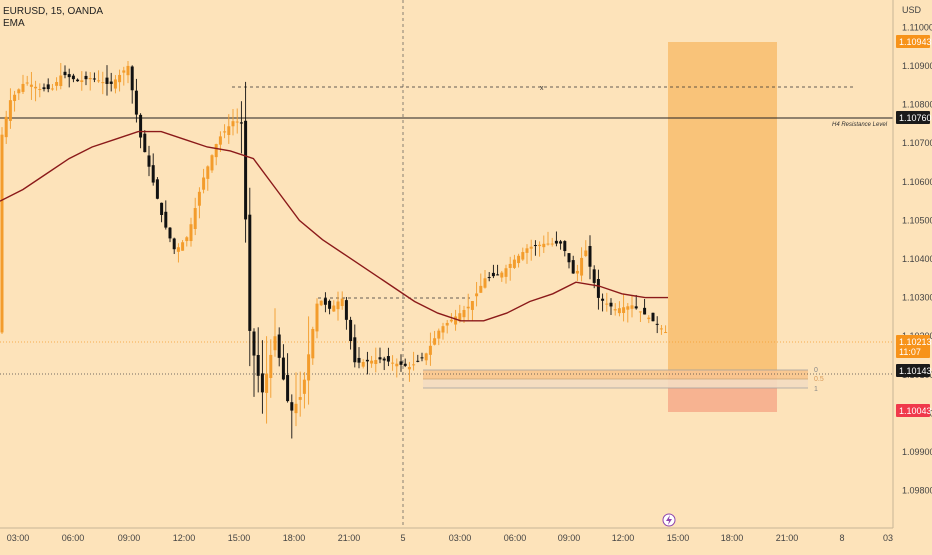 The image size is (932, 555). I want to click on price-tag-resistance: 1.10760, so click(914, 117).